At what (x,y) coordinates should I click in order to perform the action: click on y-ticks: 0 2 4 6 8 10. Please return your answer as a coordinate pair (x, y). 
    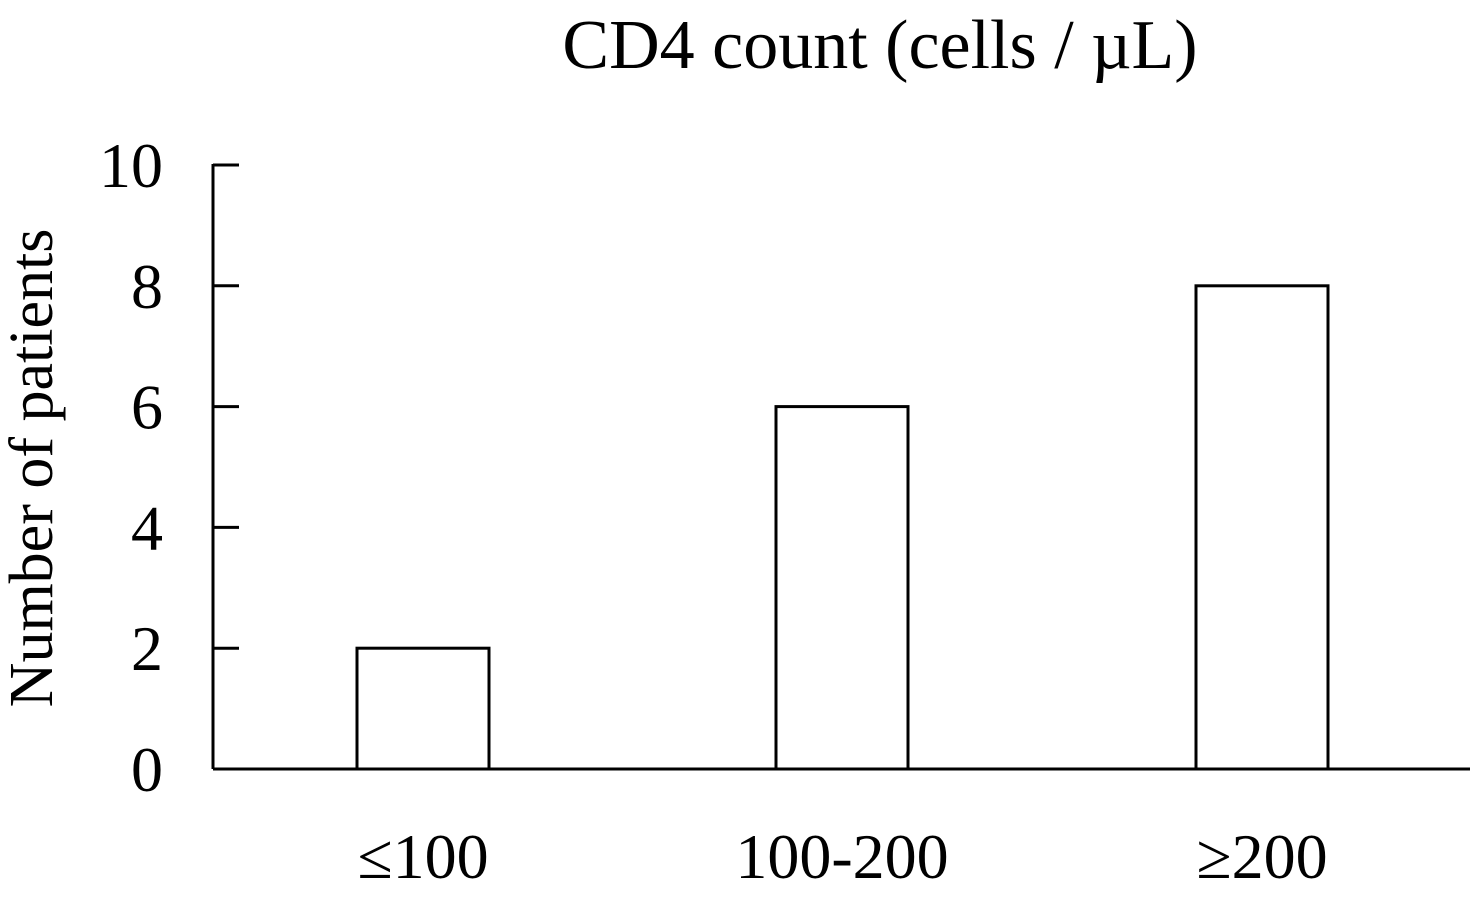
    Looking at the image, I should click on (169, 467).